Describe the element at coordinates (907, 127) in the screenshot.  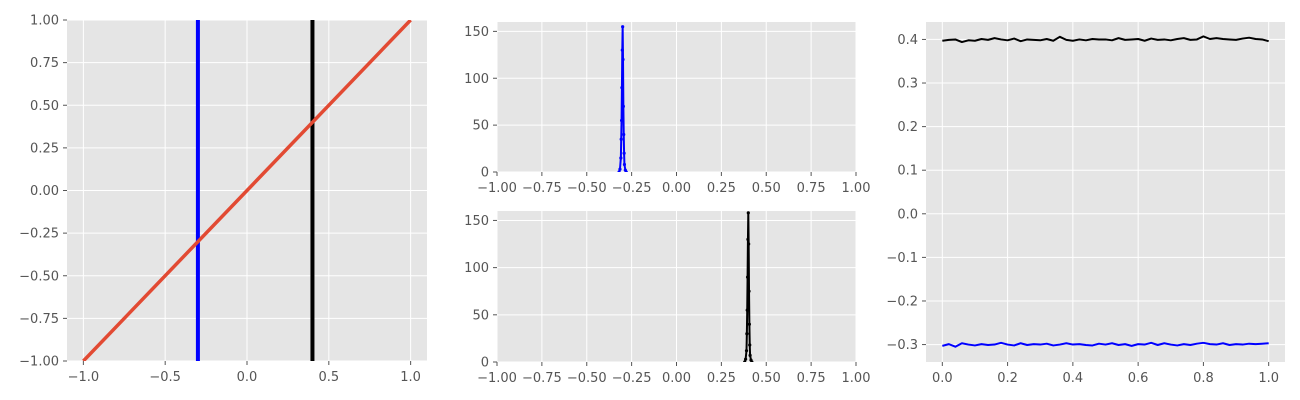
I see `y-tick-label: 0.2` at that location.